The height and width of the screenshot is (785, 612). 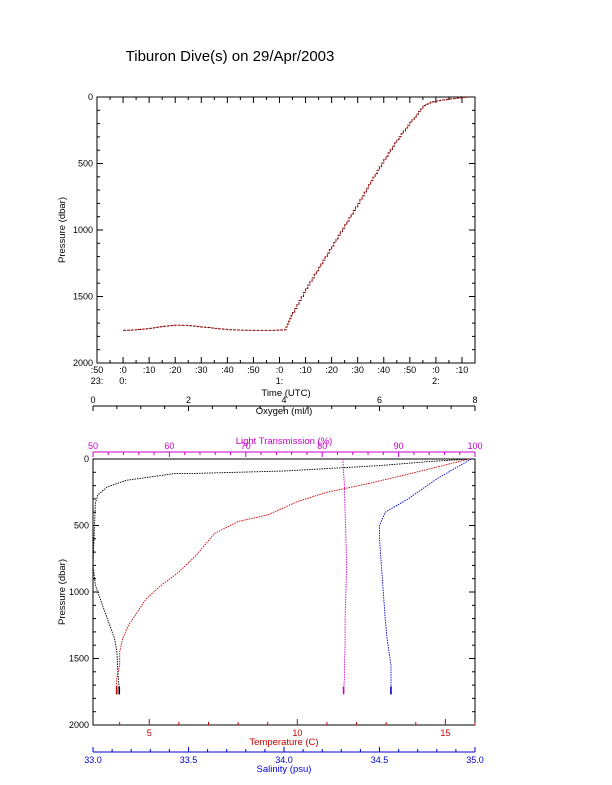 I want to click on light-axis-tick-label: 60, so click(x=169, y=446).